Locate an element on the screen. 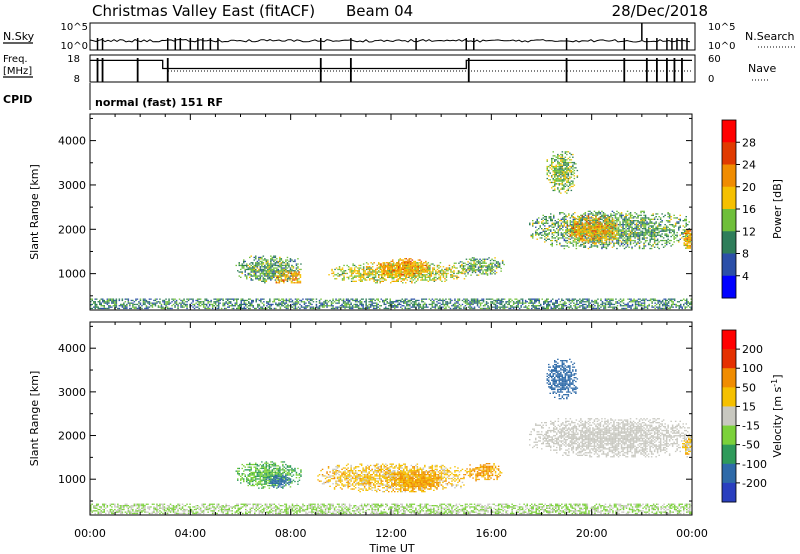  velocity-colorbar-tick: -100 is located at coordinates (754, 464).